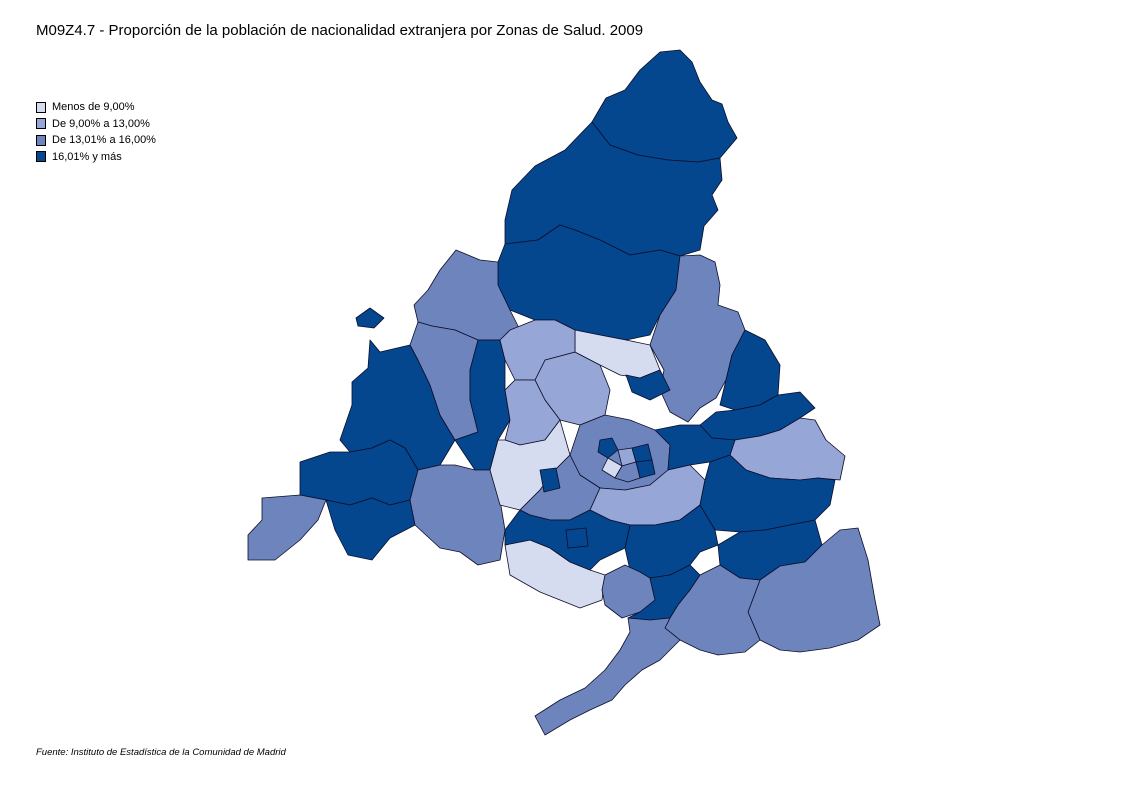  I want to click on legend-item-class-3: De 13,01% a 16,00%, so click(96, 140).